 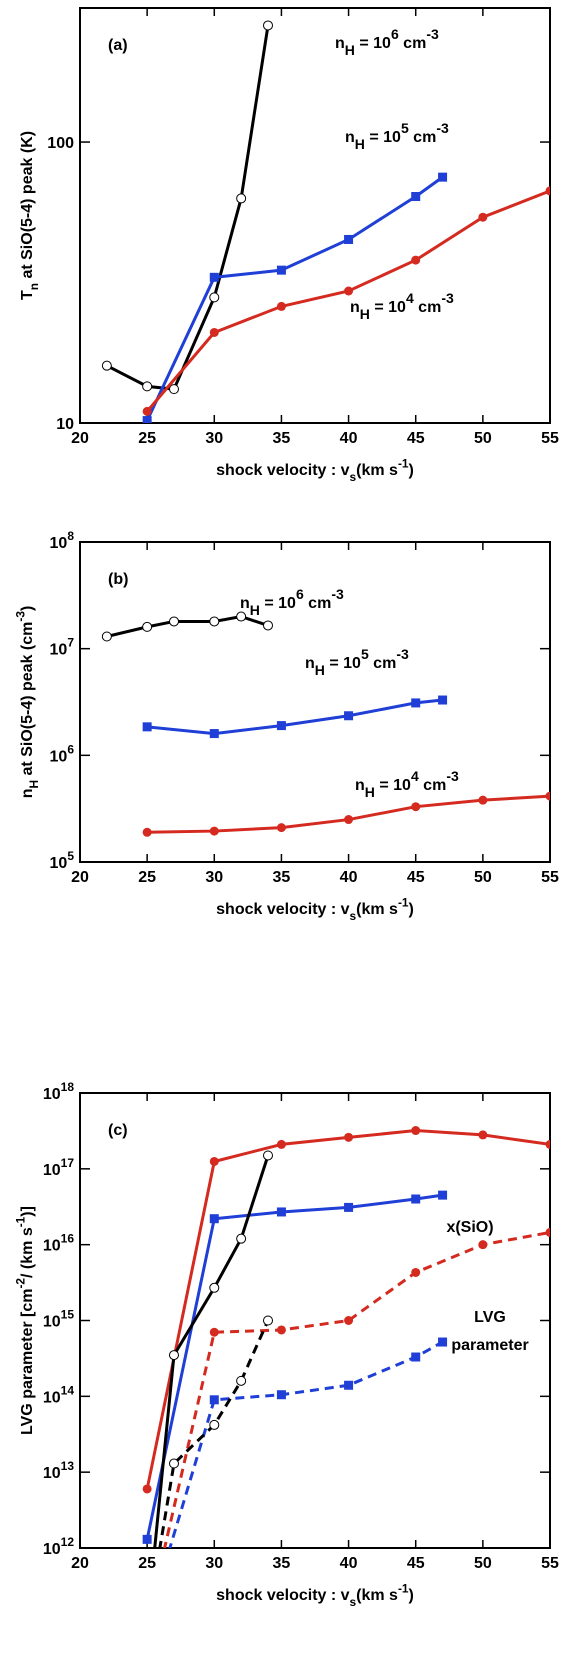 What do you see at coordinates (395, 34) in the screenshot?
I see `text-part: 6` at bounding box center [395, 34].